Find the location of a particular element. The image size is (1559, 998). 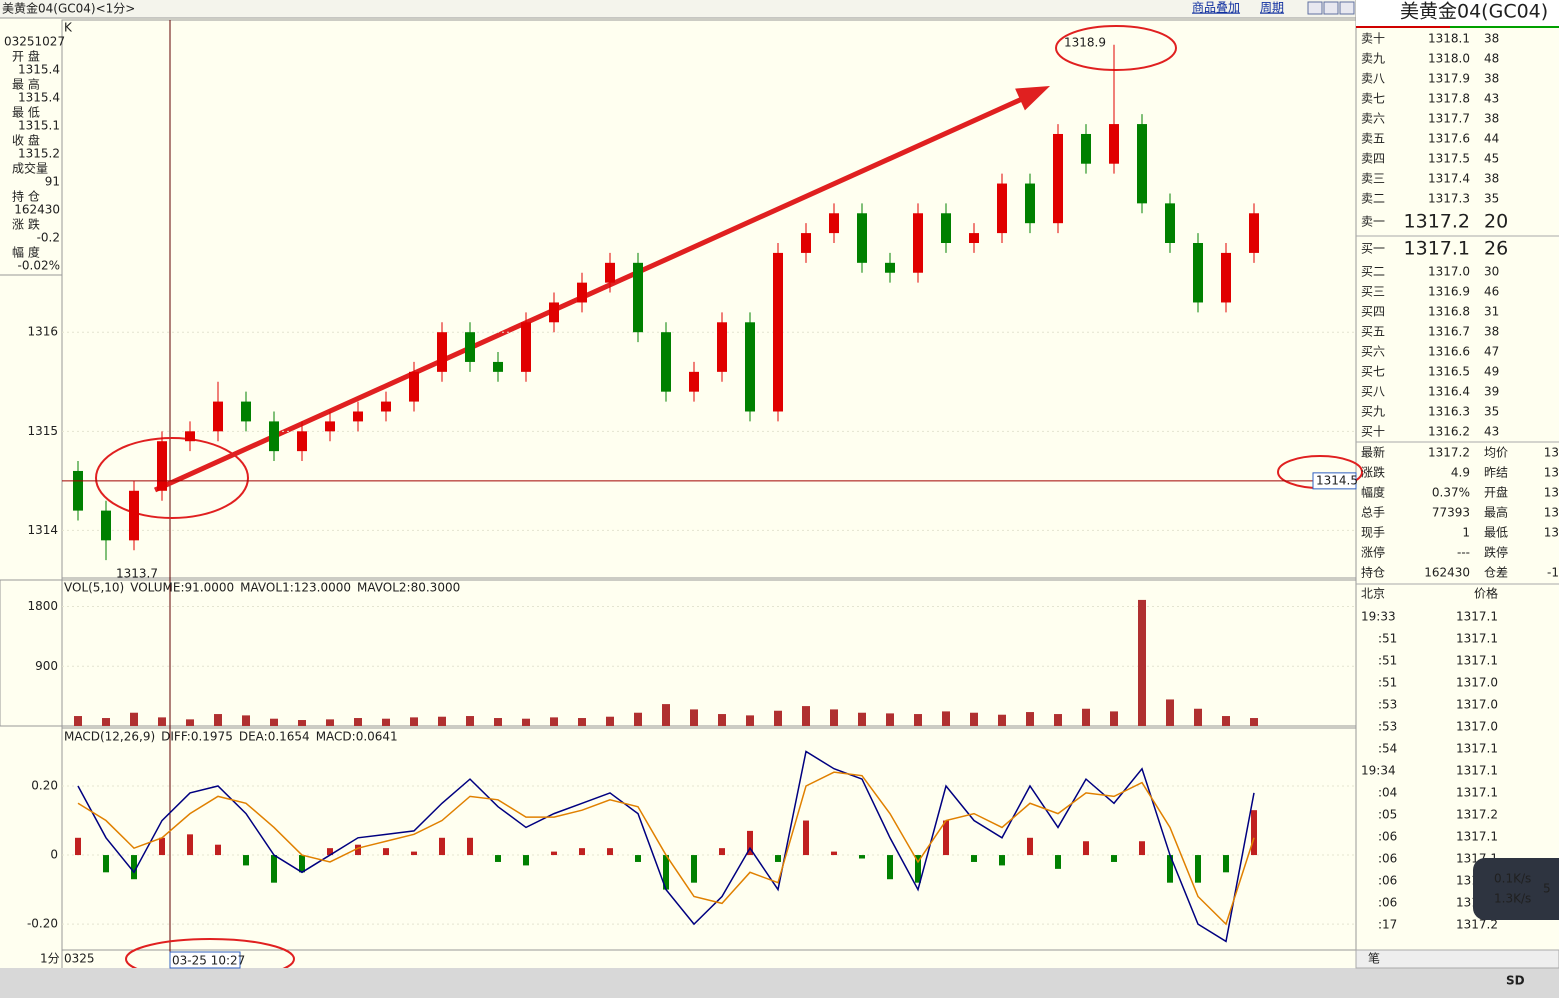

taskbar-logo: SD is located at coordinates (1515, 981).